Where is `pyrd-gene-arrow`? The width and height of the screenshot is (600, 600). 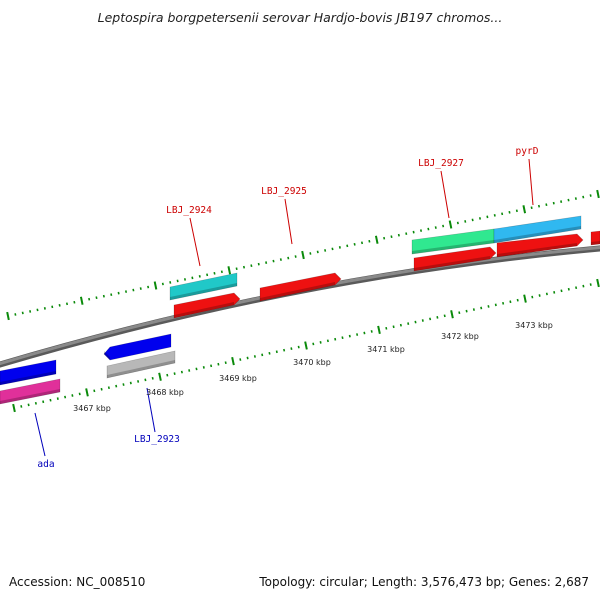
pyrd-gene-arrow is located at coordinates (537, 229).